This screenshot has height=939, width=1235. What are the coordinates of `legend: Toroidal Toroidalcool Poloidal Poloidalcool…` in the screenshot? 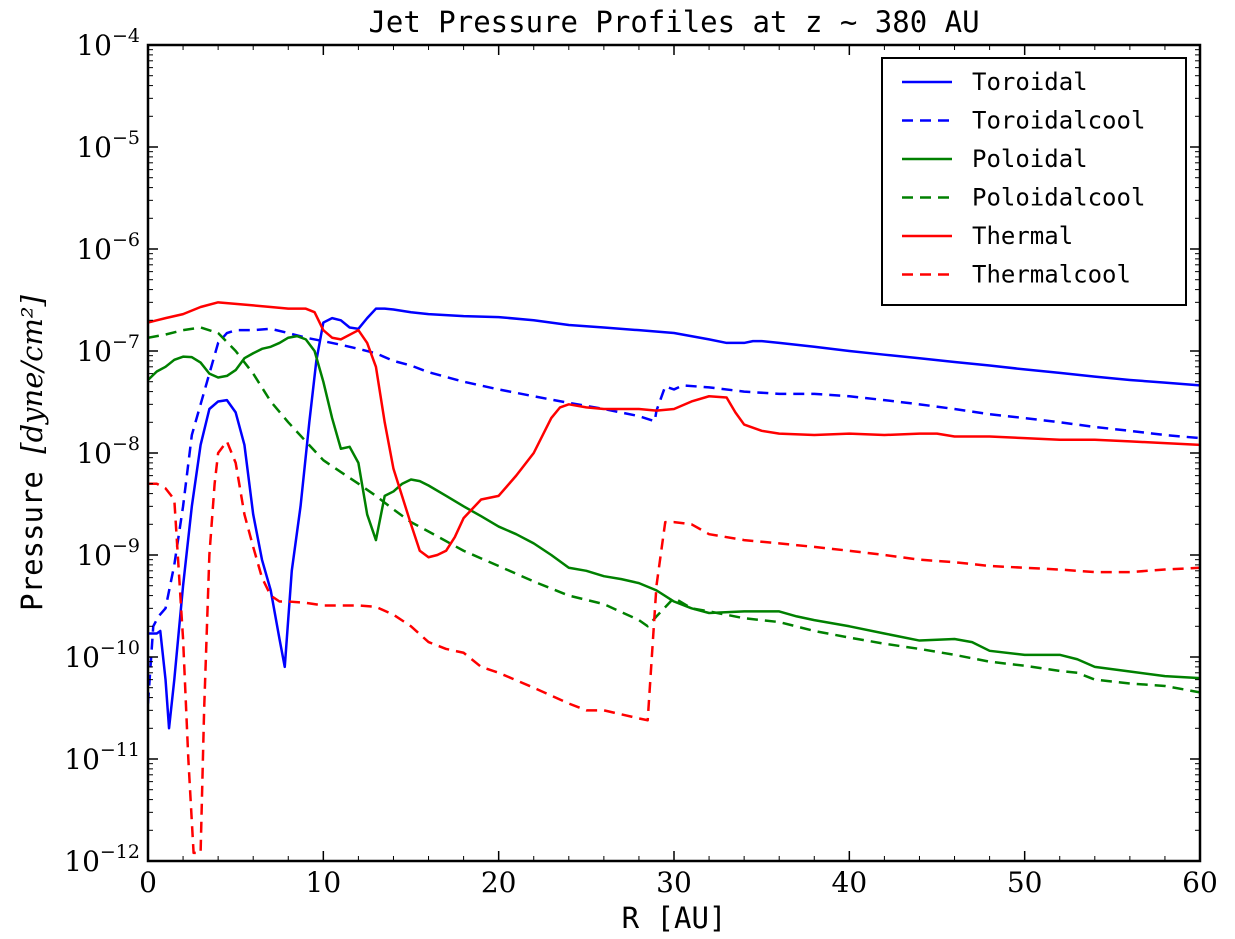 It's located at (1034, 181).